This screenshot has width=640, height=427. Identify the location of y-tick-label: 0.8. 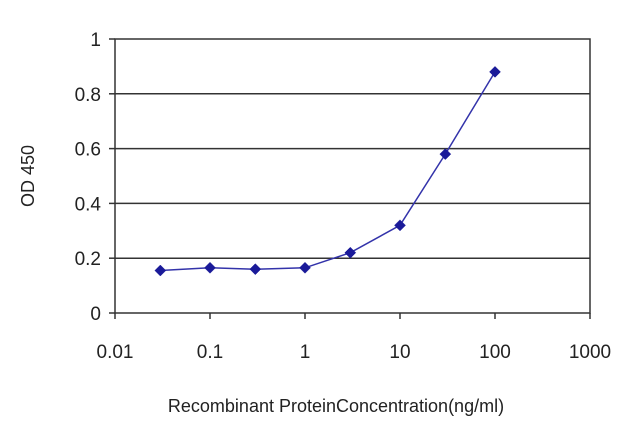
(88, 95).